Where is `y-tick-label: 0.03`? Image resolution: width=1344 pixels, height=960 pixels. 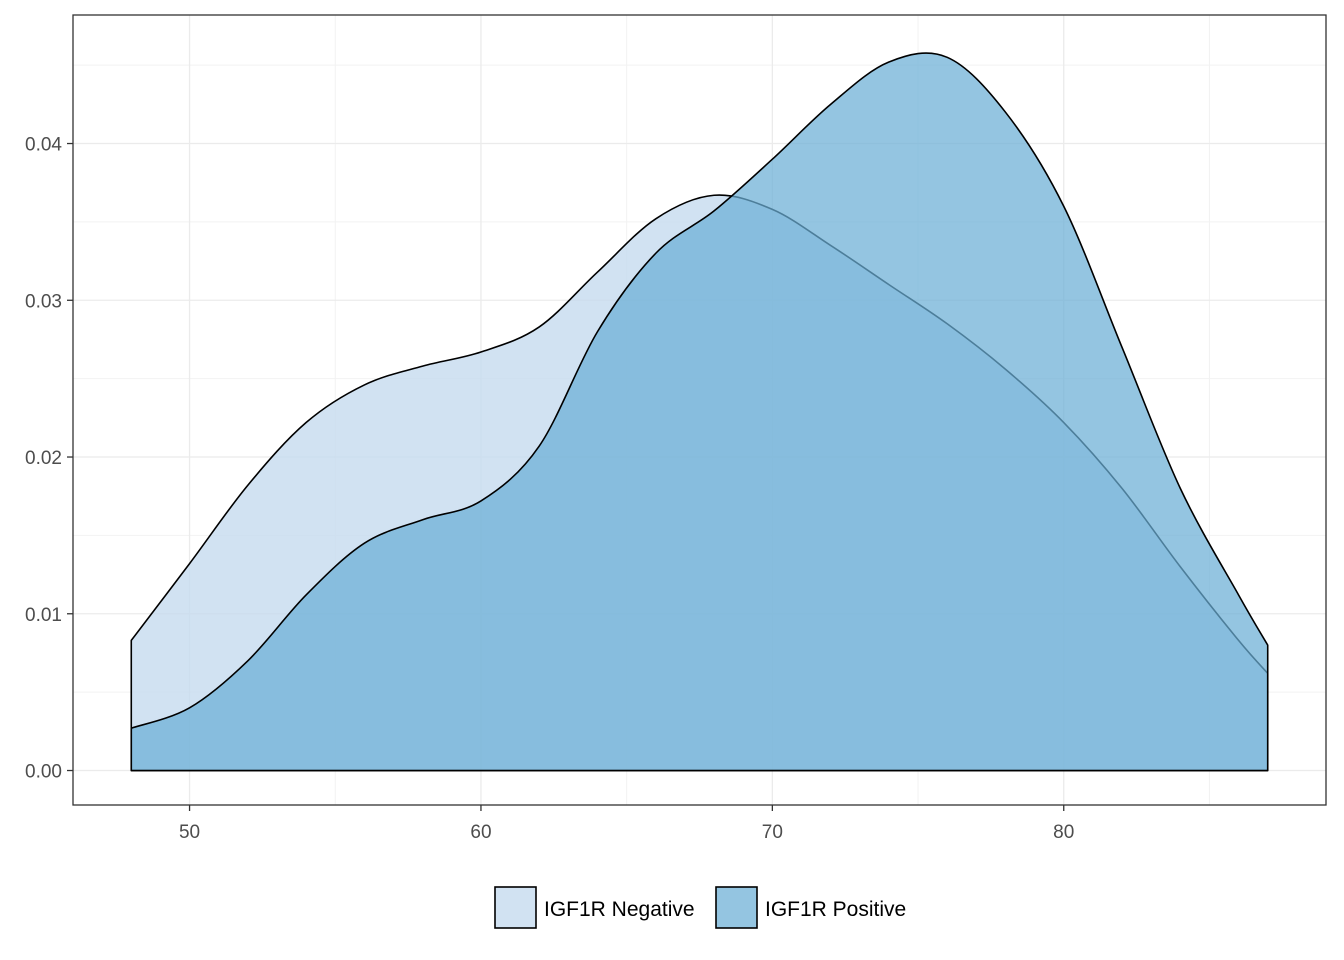 y-tick-label: 0.03 is located at coordinates (43, 301).